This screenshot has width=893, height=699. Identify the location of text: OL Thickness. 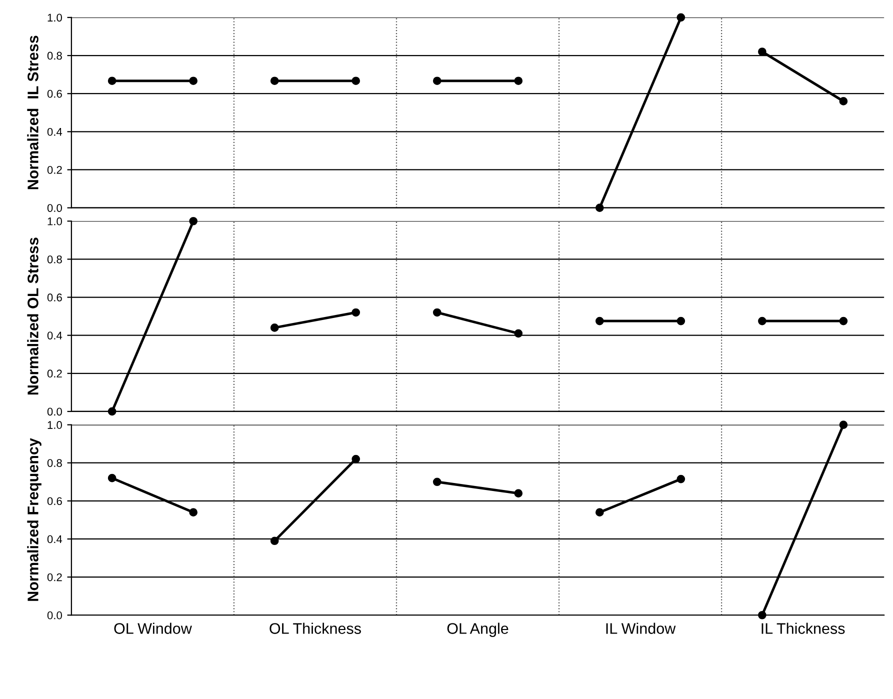
(315, 628).